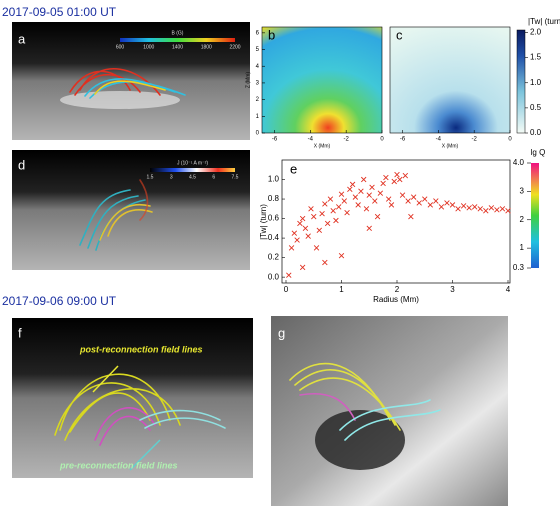 This screenshot has height=516, width=560. What do you see at coordinates (396, 299) in the screenshot?
I see `x-axis-label: Radius (Mm)` at bounding box center [396, 299].